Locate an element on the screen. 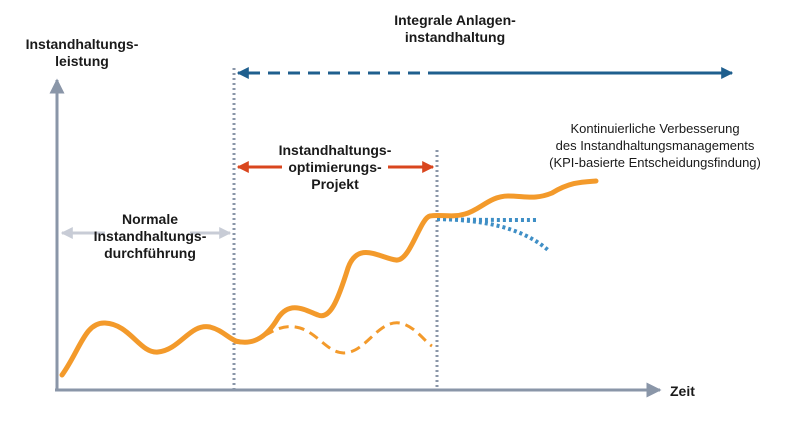  project-label-line1: Instandhaltungs- is located at coordinates (335, 150).